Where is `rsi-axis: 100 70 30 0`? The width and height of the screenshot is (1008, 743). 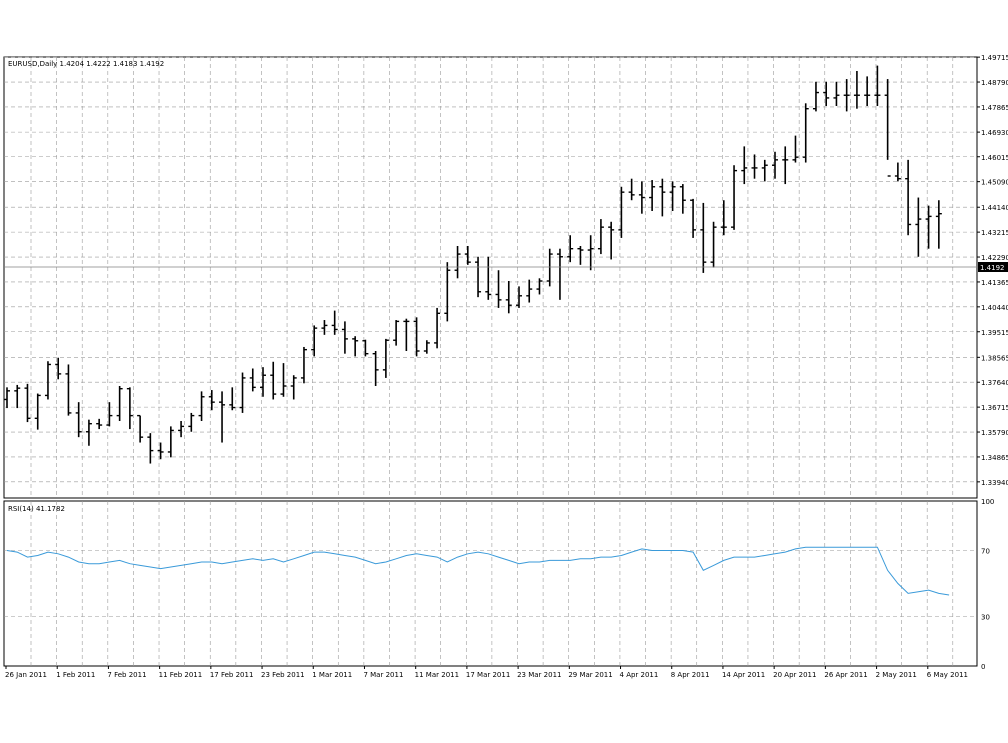
rsi-axis: 100 70 30 0 is located at coordinates (987, 584).